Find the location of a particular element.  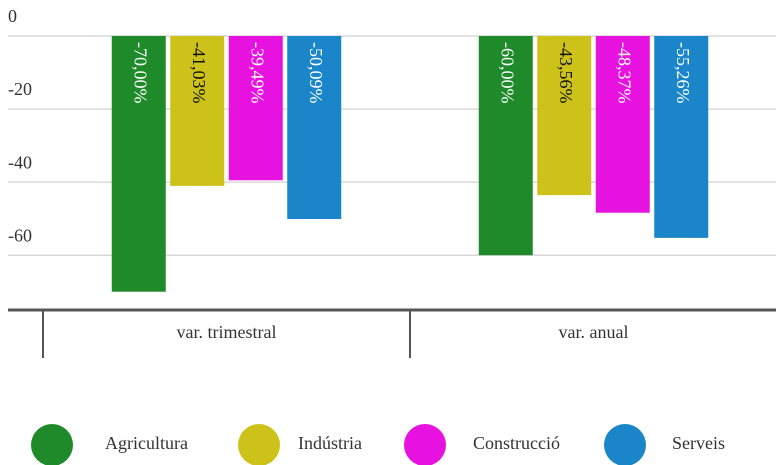

data-label: -48,37% is located at coordinates (625, 73).